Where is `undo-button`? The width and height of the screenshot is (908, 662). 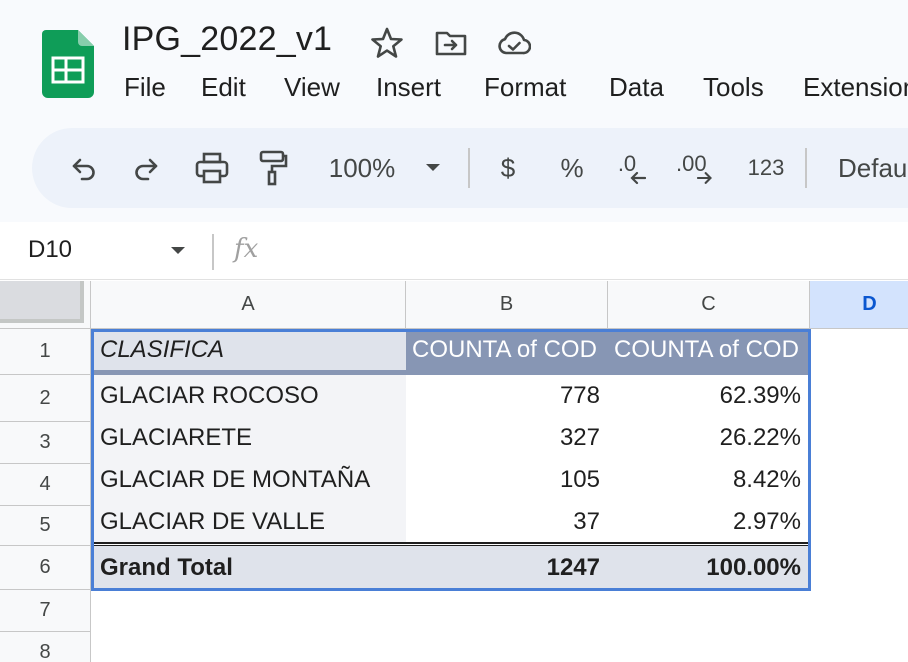 undo-button is located at coordinates (84, 168).